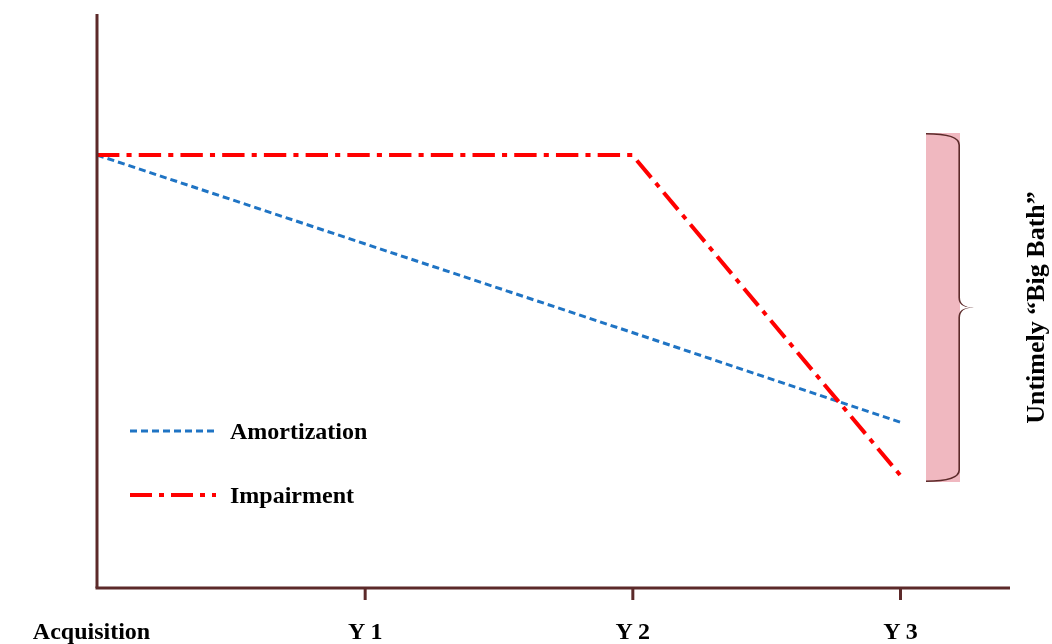 The image size is (1052, 644). Describe the element at coordinates (1035, 307) in the screenshot. I see `text: Untimely “Big Bath”` at that location.